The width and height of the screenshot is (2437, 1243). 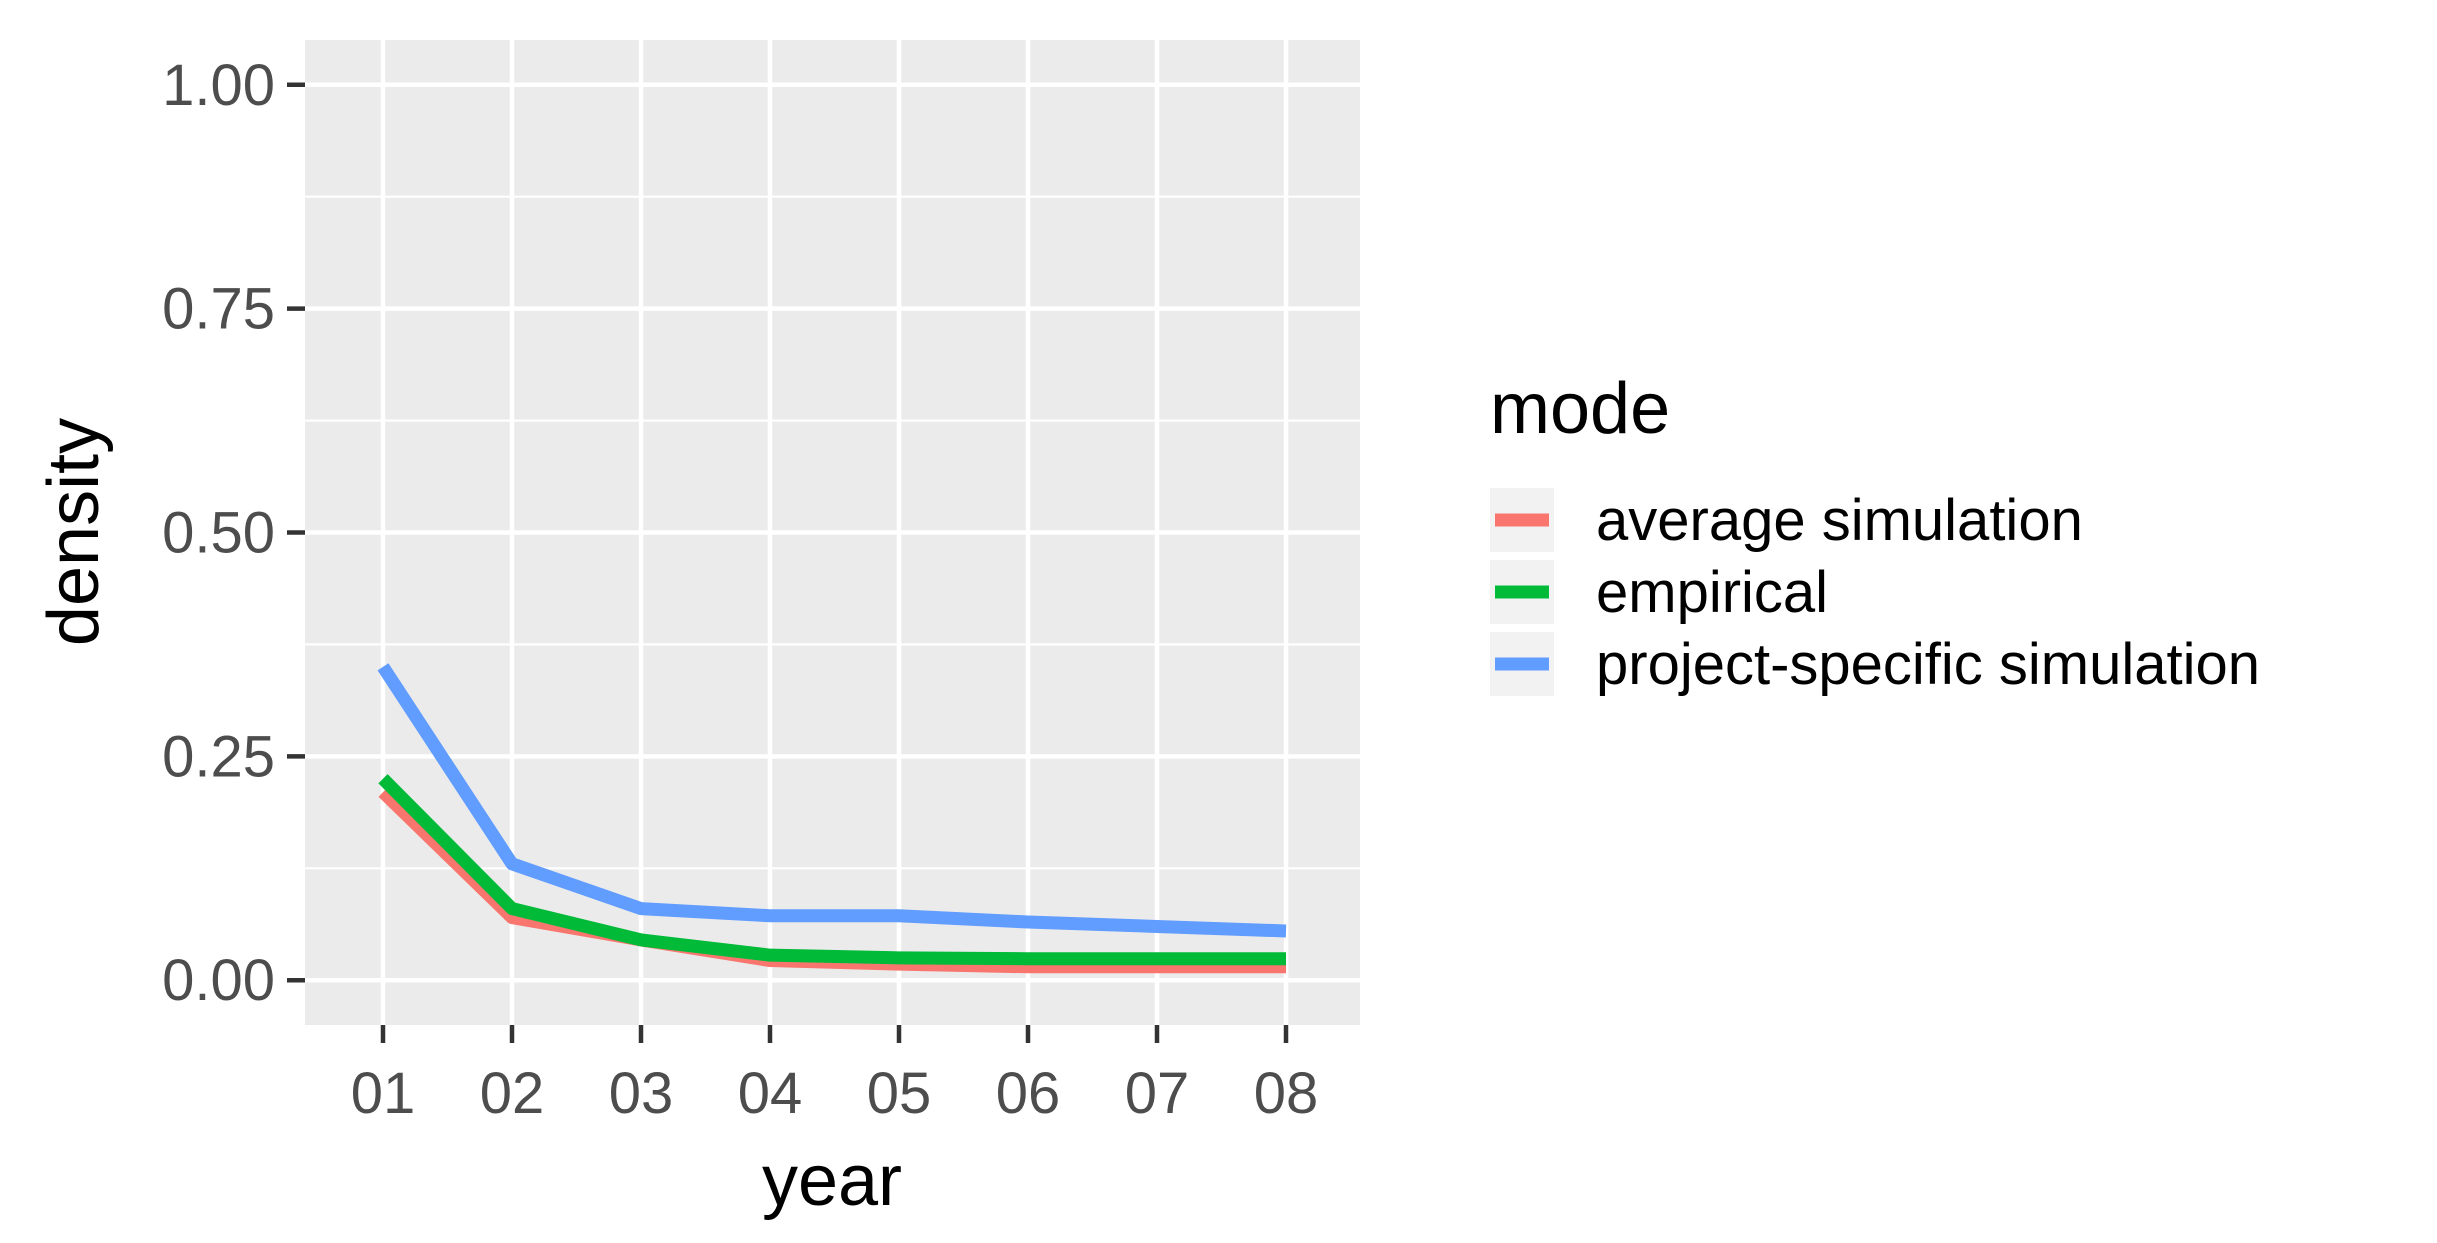 What do you see at coordinates (383, 1093) in the screenshot?
I see `x-tick-label: 01` at bounding box center [383, 1093].